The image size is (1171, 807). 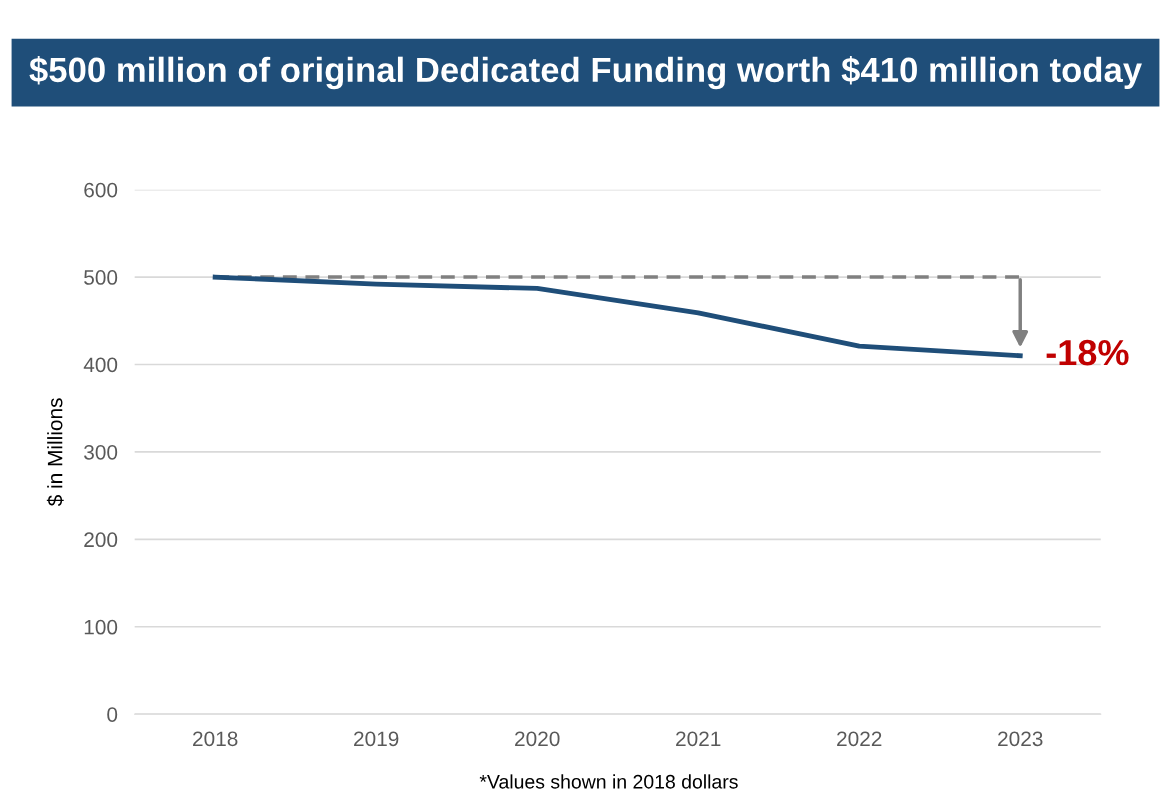 I want to click on y-tick-label: 300, so click(x=101, y=452).